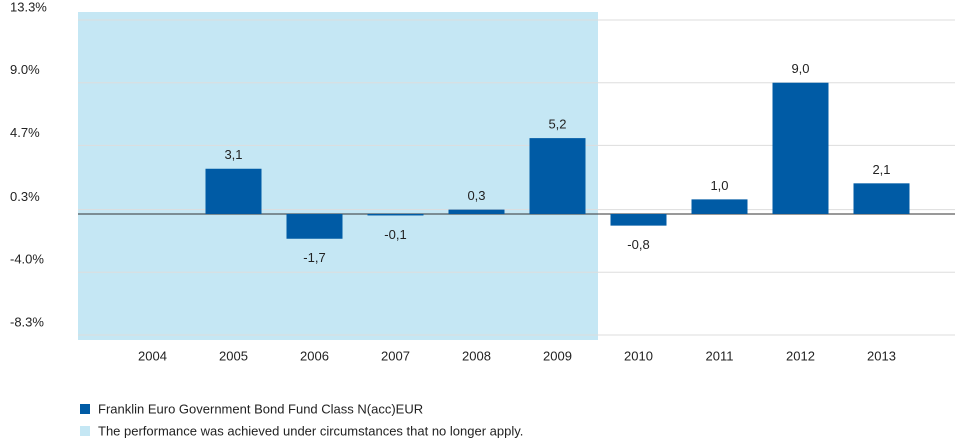  Describe the element at coordinates (476, 195) in the screenshot. I see `value-label: 0,3` at that location.